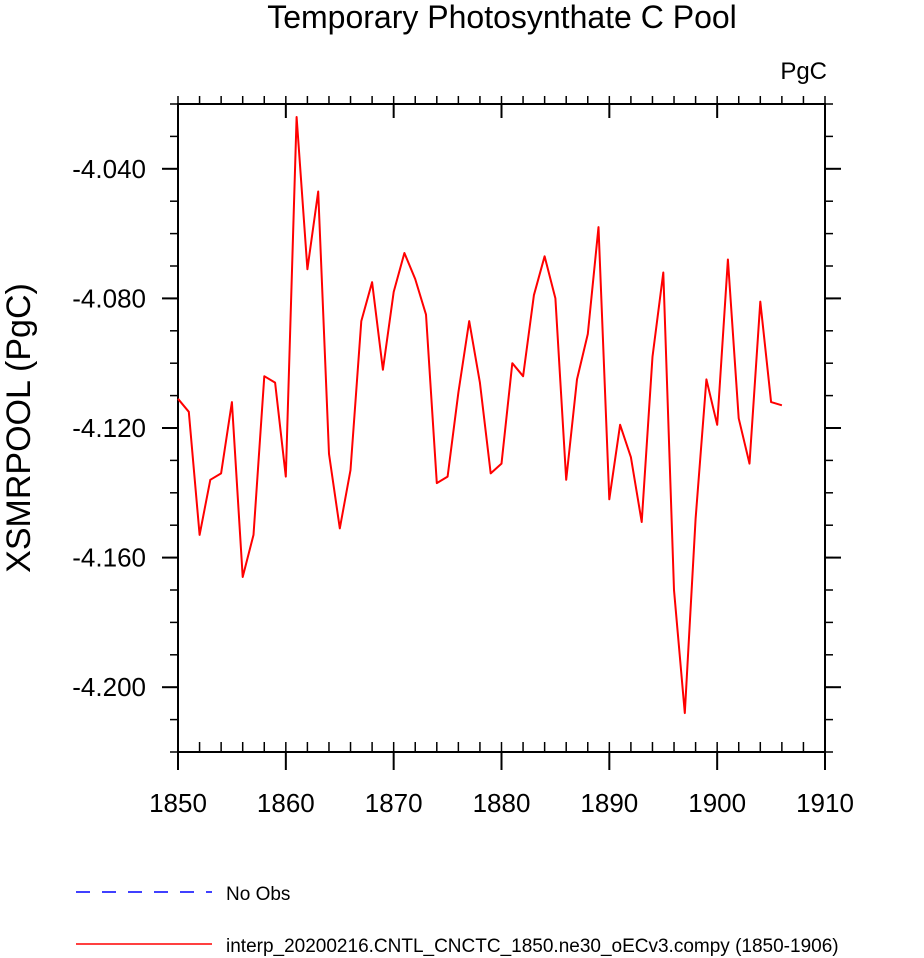 Image resolution: width=924 pixels, height=958 pixels. I want to click on y-tick-labels: -4.040 -4.080 -4.120 -4.160 -4.200, so click(109, 428).